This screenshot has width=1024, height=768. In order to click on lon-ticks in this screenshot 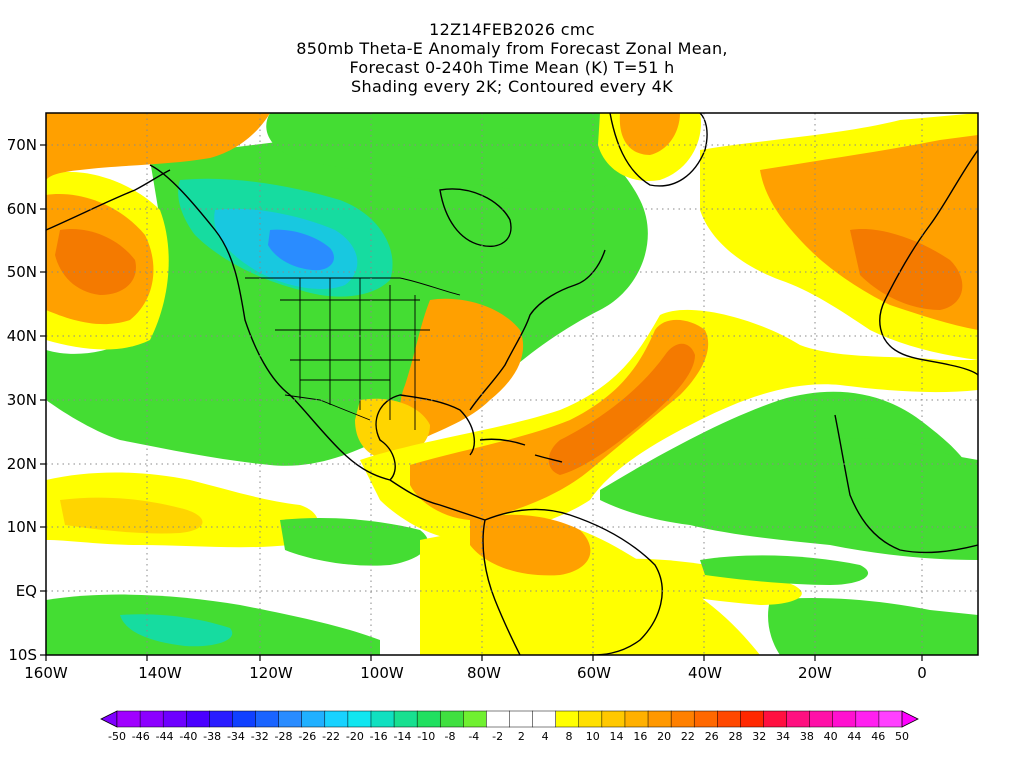, I will do `click(484, 658)`.